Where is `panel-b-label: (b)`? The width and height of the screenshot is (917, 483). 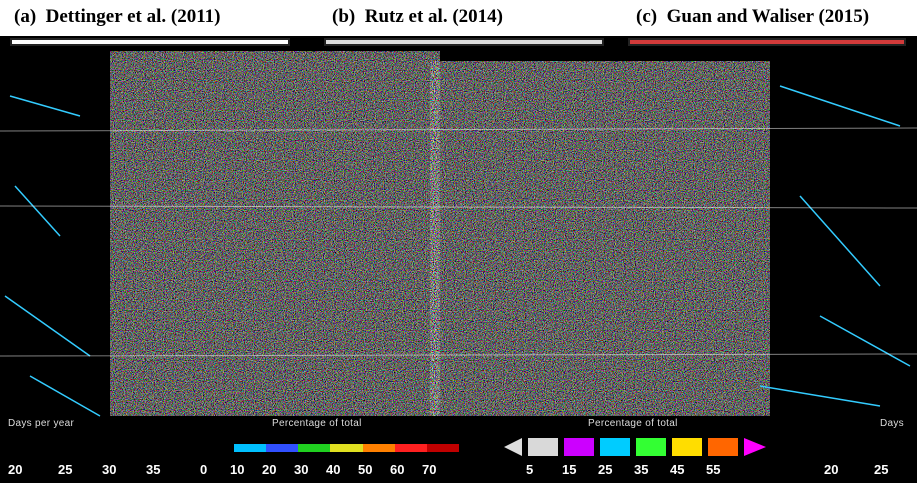
panel-b-label: (b) is located at coordinates (344, 16).